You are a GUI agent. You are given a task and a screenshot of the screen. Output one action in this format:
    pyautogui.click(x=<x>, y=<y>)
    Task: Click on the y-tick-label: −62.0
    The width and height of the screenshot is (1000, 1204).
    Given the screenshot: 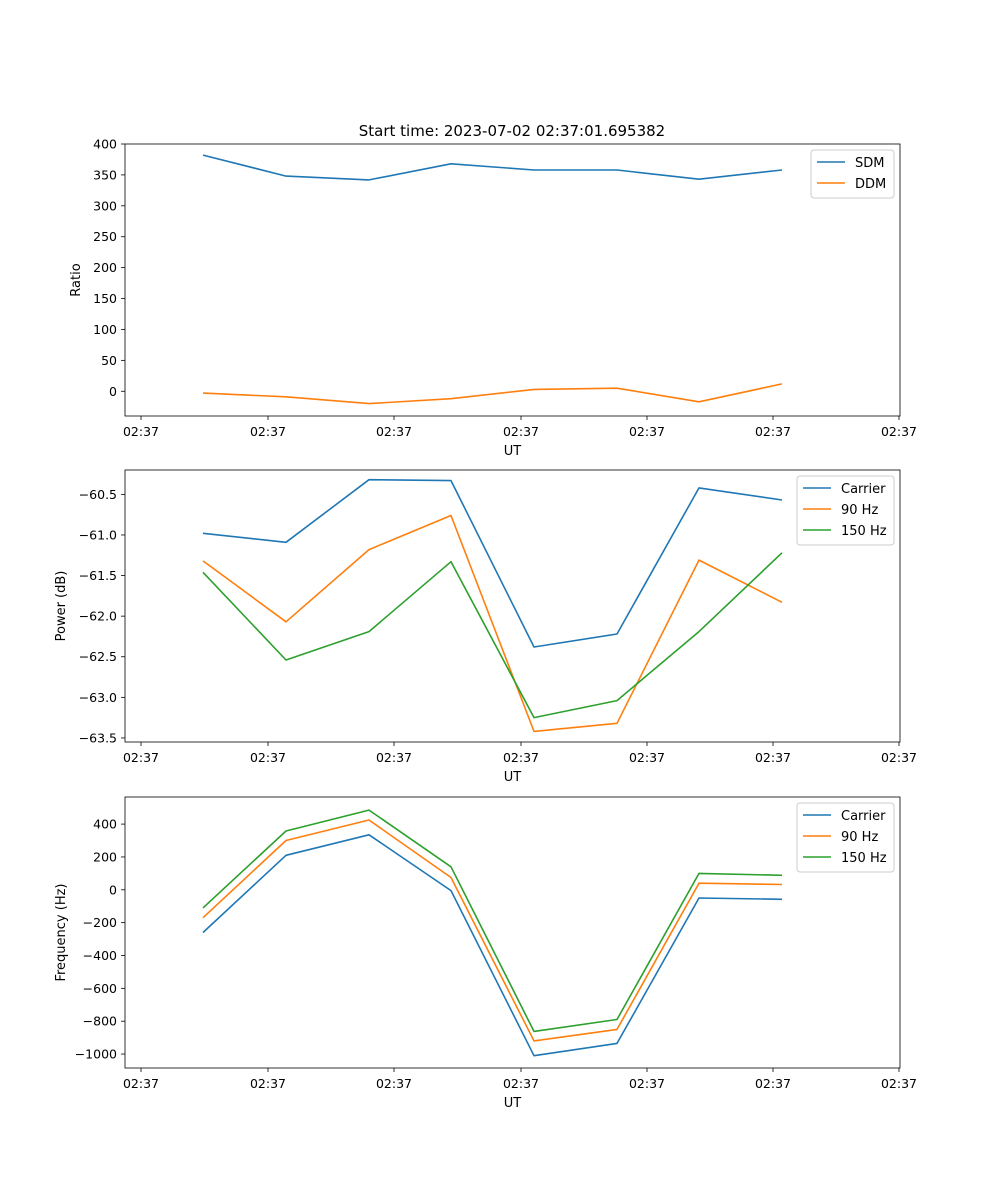 What is the action you would take?
    pyautogui.click(x=98, y=616)
    